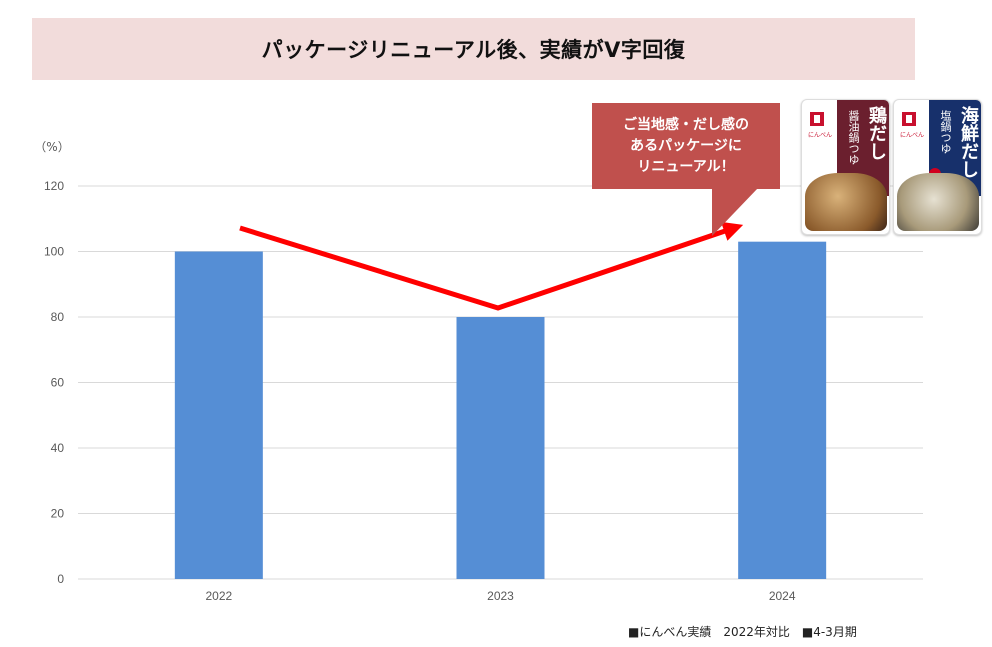 The height and width of the screenshot is (647, 992). I want to click on y-tick-label: 0, so click(60, 579).